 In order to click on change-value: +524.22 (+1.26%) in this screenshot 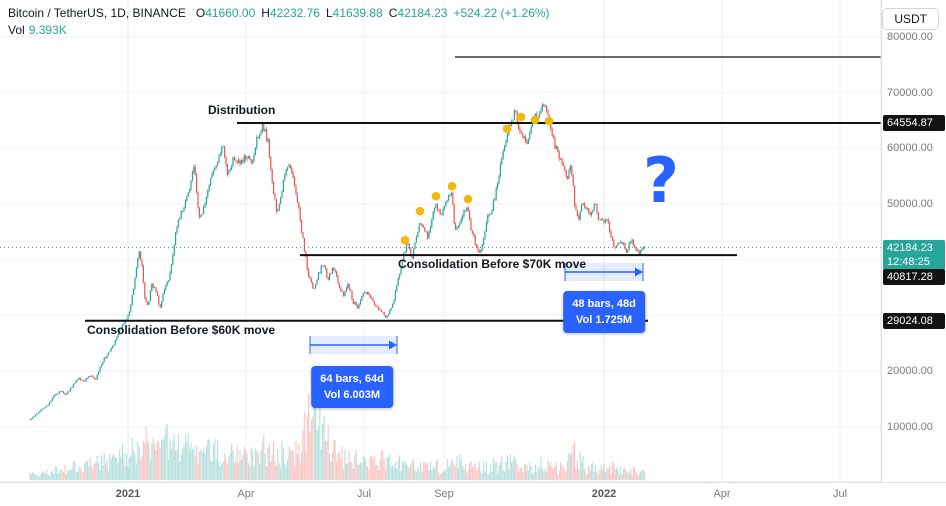, I will do `click(501, 13)`.